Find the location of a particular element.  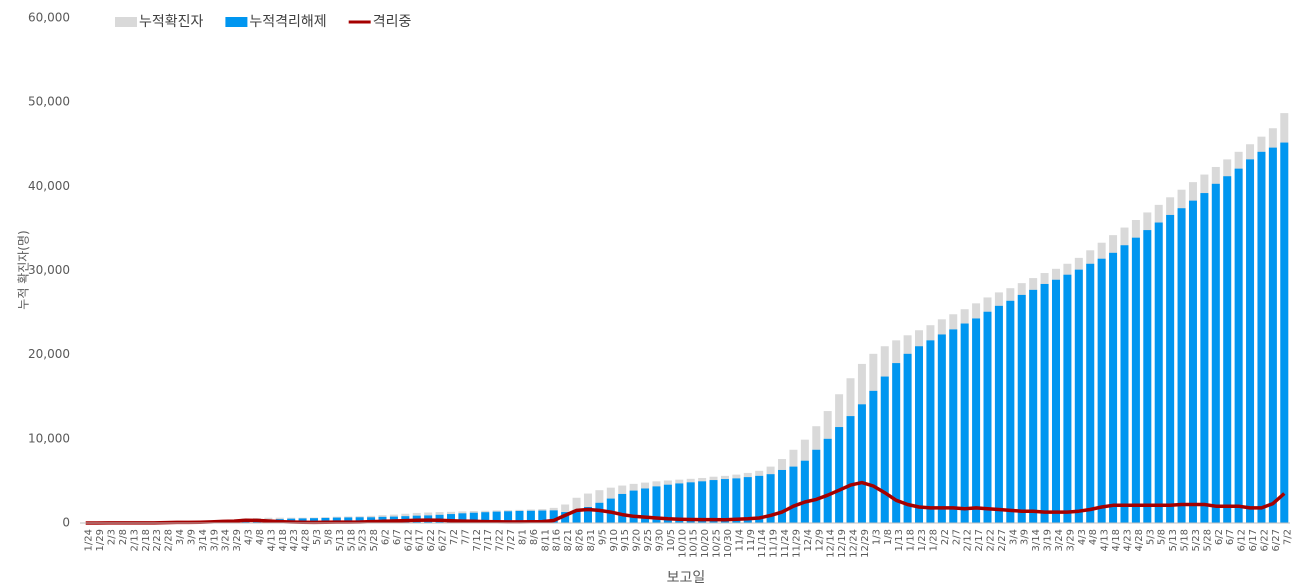

y-axis-title: 누적 확진자(명) is located at coordinates (24, 269).